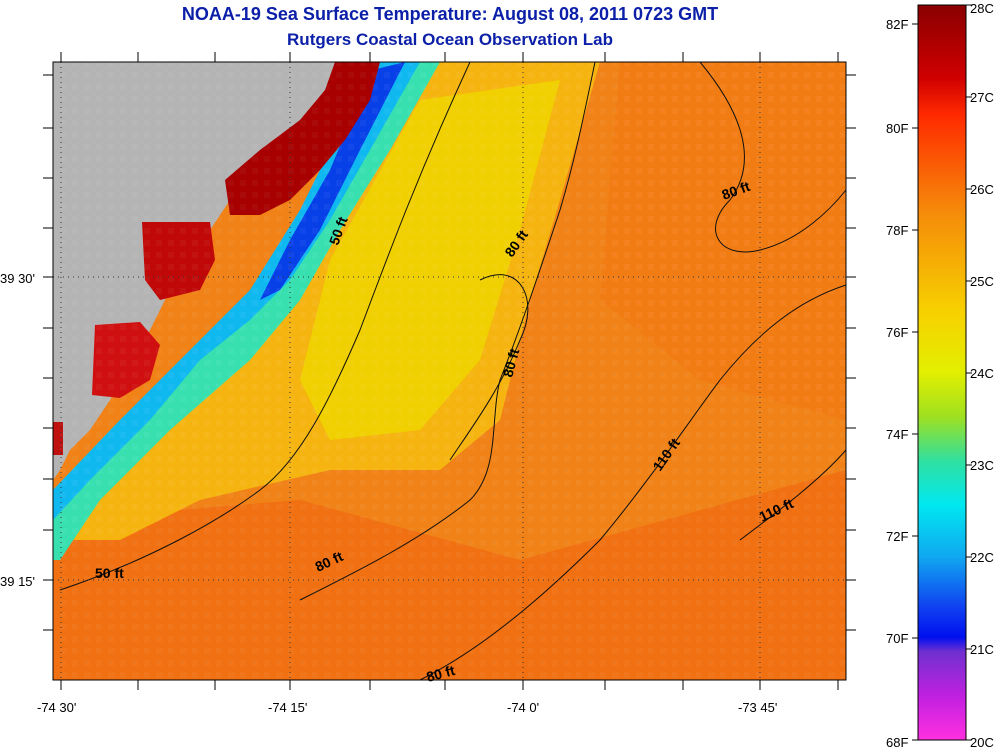 This screenshot has width=1000, height=754. What do you see at coordinates (897, 230) in the screenshot?
I see `colorbar-f-label: 78F` at bounding box center [897, 230].